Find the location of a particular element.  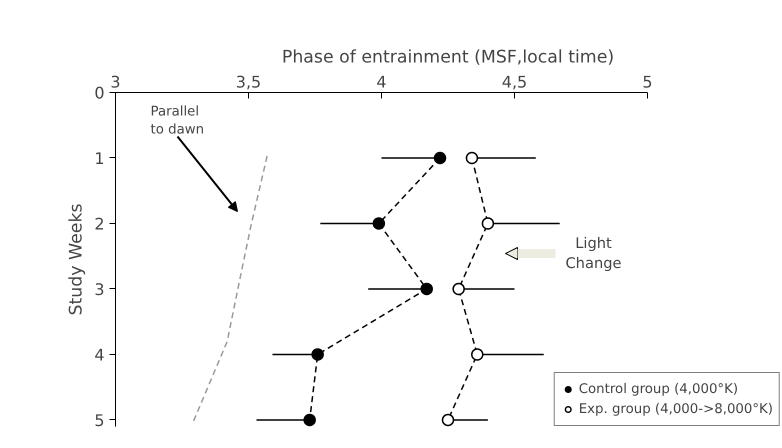

y-tick-label: 3 is located at coordinates (99, 289).